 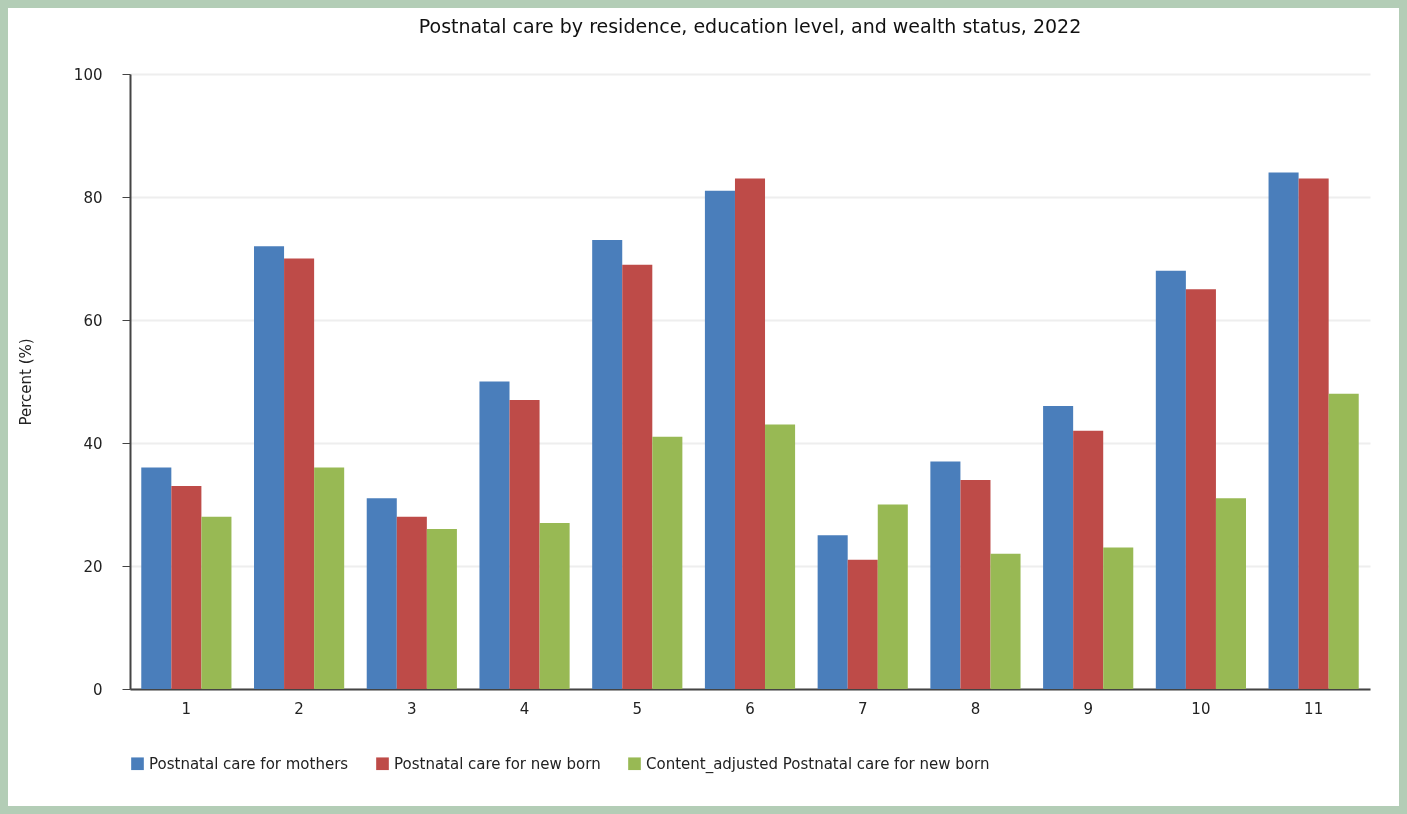 What do you see at coordinates (750, 708) in the screenshot?
I see `x-tick-label: 6` at bounding box center [750, 708].